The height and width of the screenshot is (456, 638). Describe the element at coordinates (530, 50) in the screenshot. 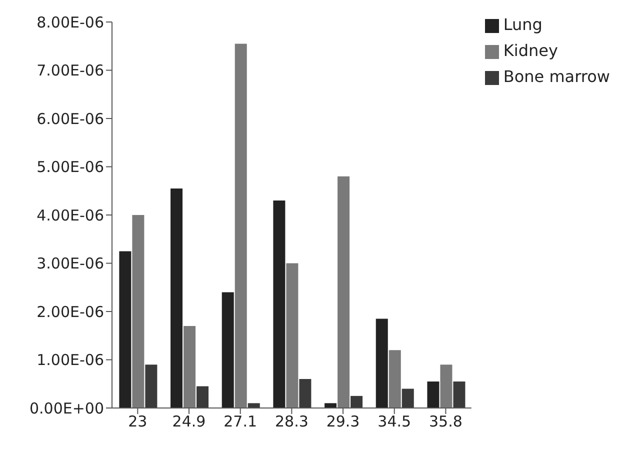

I see `legend-label: Kidney` at that location.